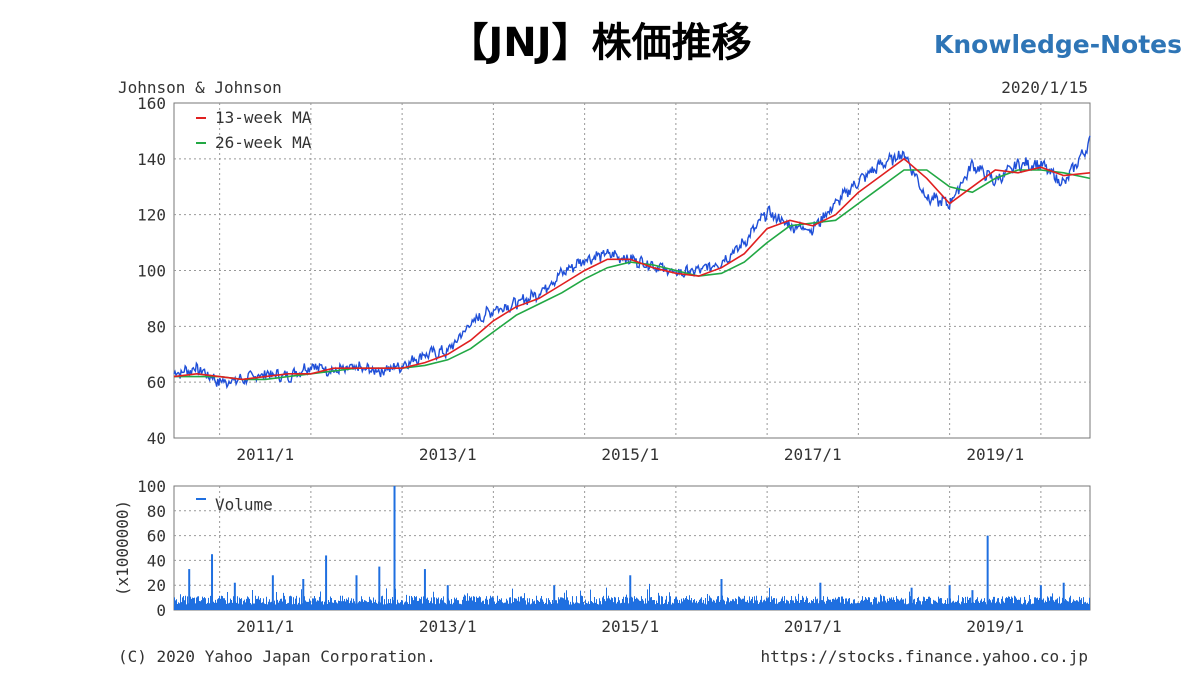 This screenshot has width=1200, height=675. What do you see at coordinates (156, 585) in the screenshot?
I see `y-tick-label: 20` at bounding box center [156, 585].